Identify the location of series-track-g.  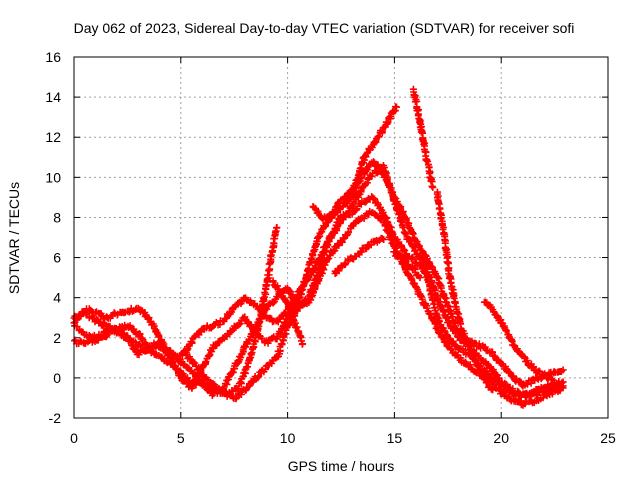
(354, 163).